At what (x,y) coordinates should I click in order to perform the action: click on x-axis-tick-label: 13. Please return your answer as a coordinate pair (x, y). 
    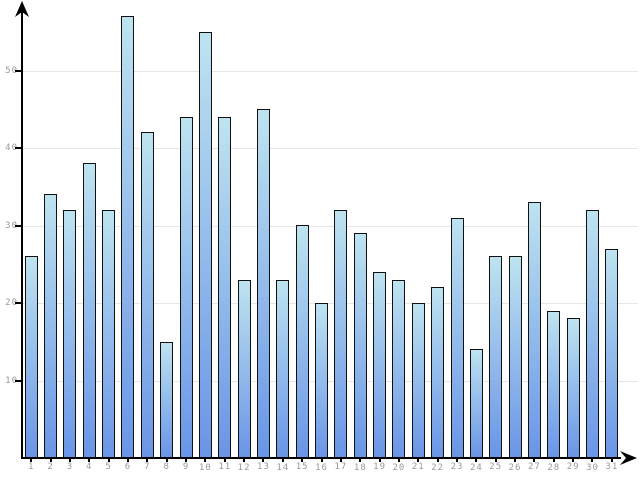
    Looking at the image, I should click on (263, 467).